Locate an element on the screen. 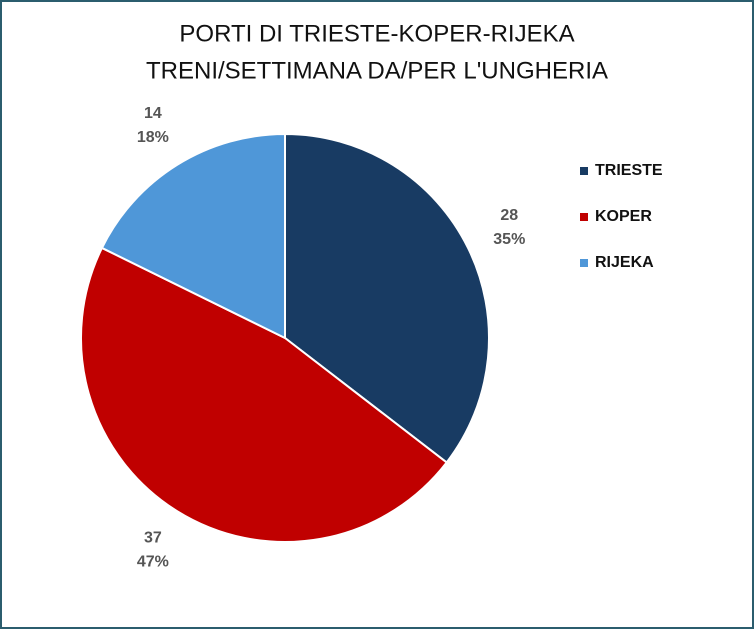  value-label: 37 is located at coordinates (153, 537).